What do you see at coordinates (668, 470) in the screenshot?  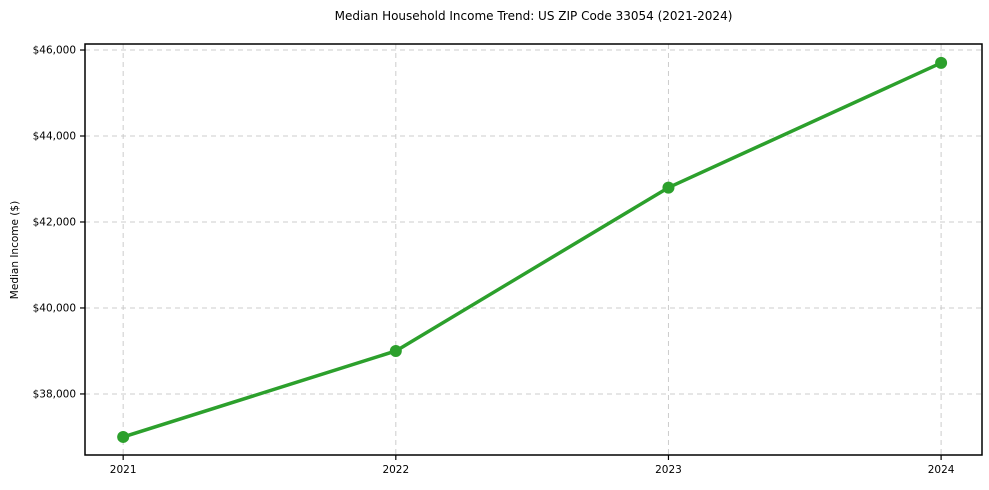 I see `x-tick-label: 2023` at bounding box center [668, 470].